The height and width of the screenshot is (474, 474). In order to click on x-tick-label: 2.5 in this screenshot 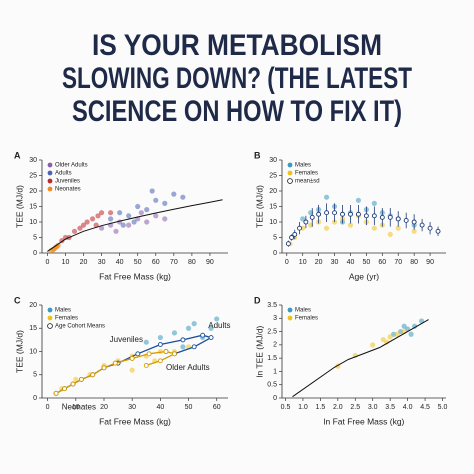, I will do `click(355, 407)`.